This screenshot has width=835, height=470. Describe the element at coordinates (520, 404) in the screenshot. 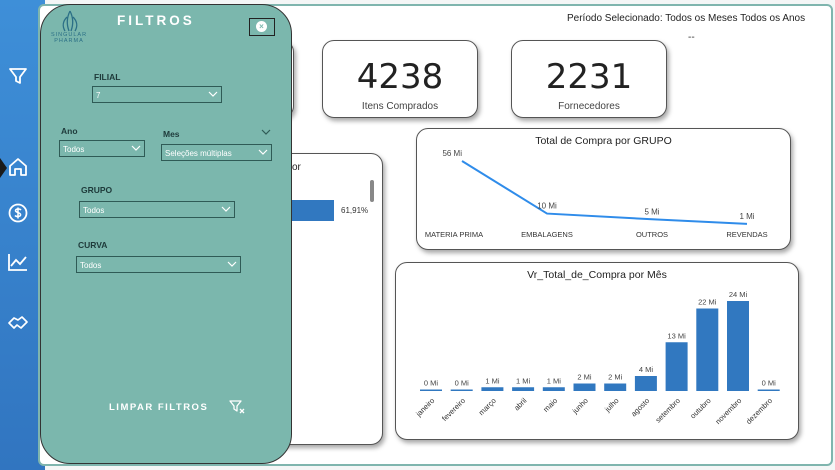

I see `category-label: abril` at that location.